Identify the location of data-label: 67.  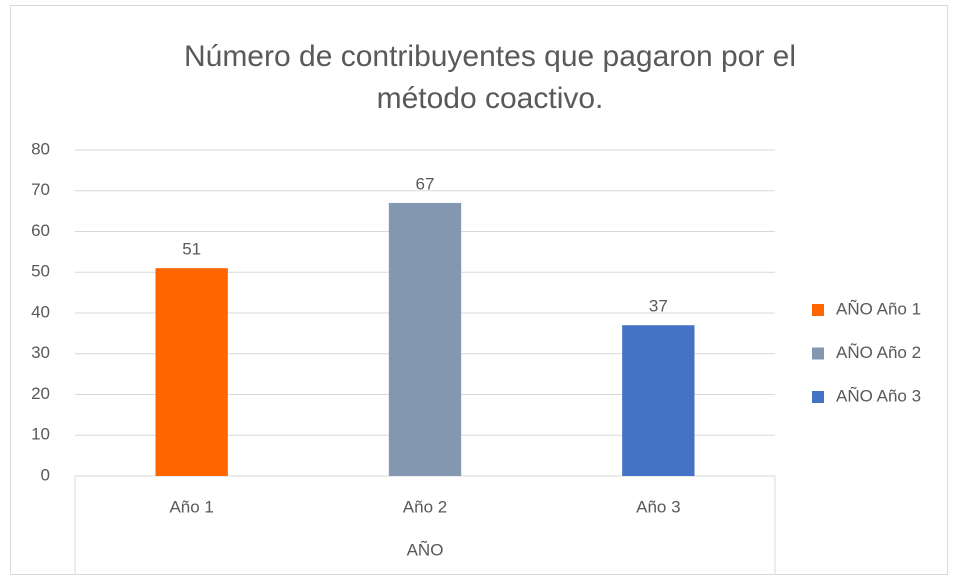
(425, 183).